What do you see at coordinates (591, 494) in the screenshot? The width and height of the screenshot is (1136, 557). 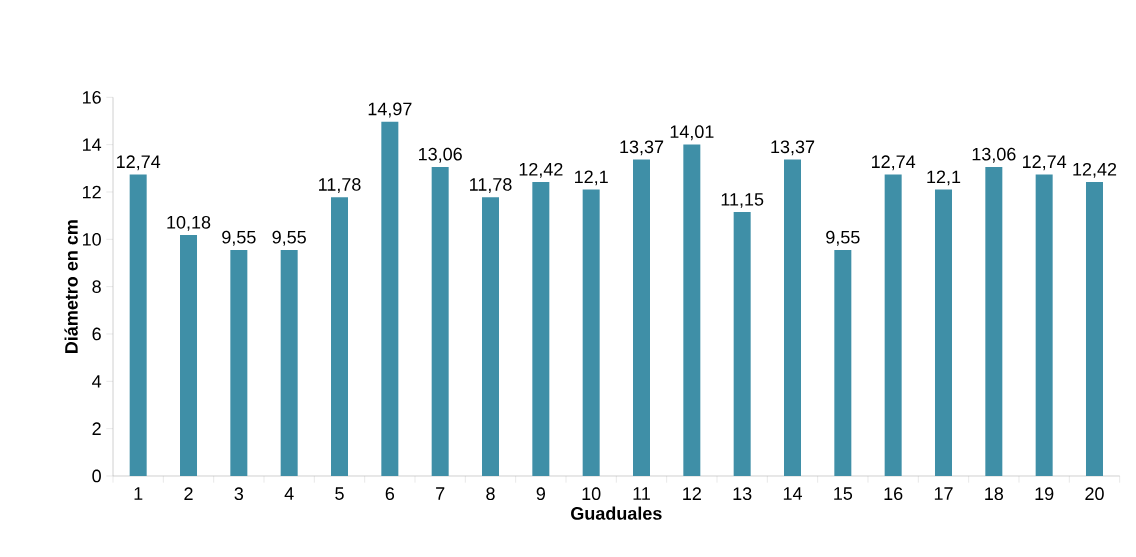 I see `x-tick-label: 10` at bounding box center [591, 494].